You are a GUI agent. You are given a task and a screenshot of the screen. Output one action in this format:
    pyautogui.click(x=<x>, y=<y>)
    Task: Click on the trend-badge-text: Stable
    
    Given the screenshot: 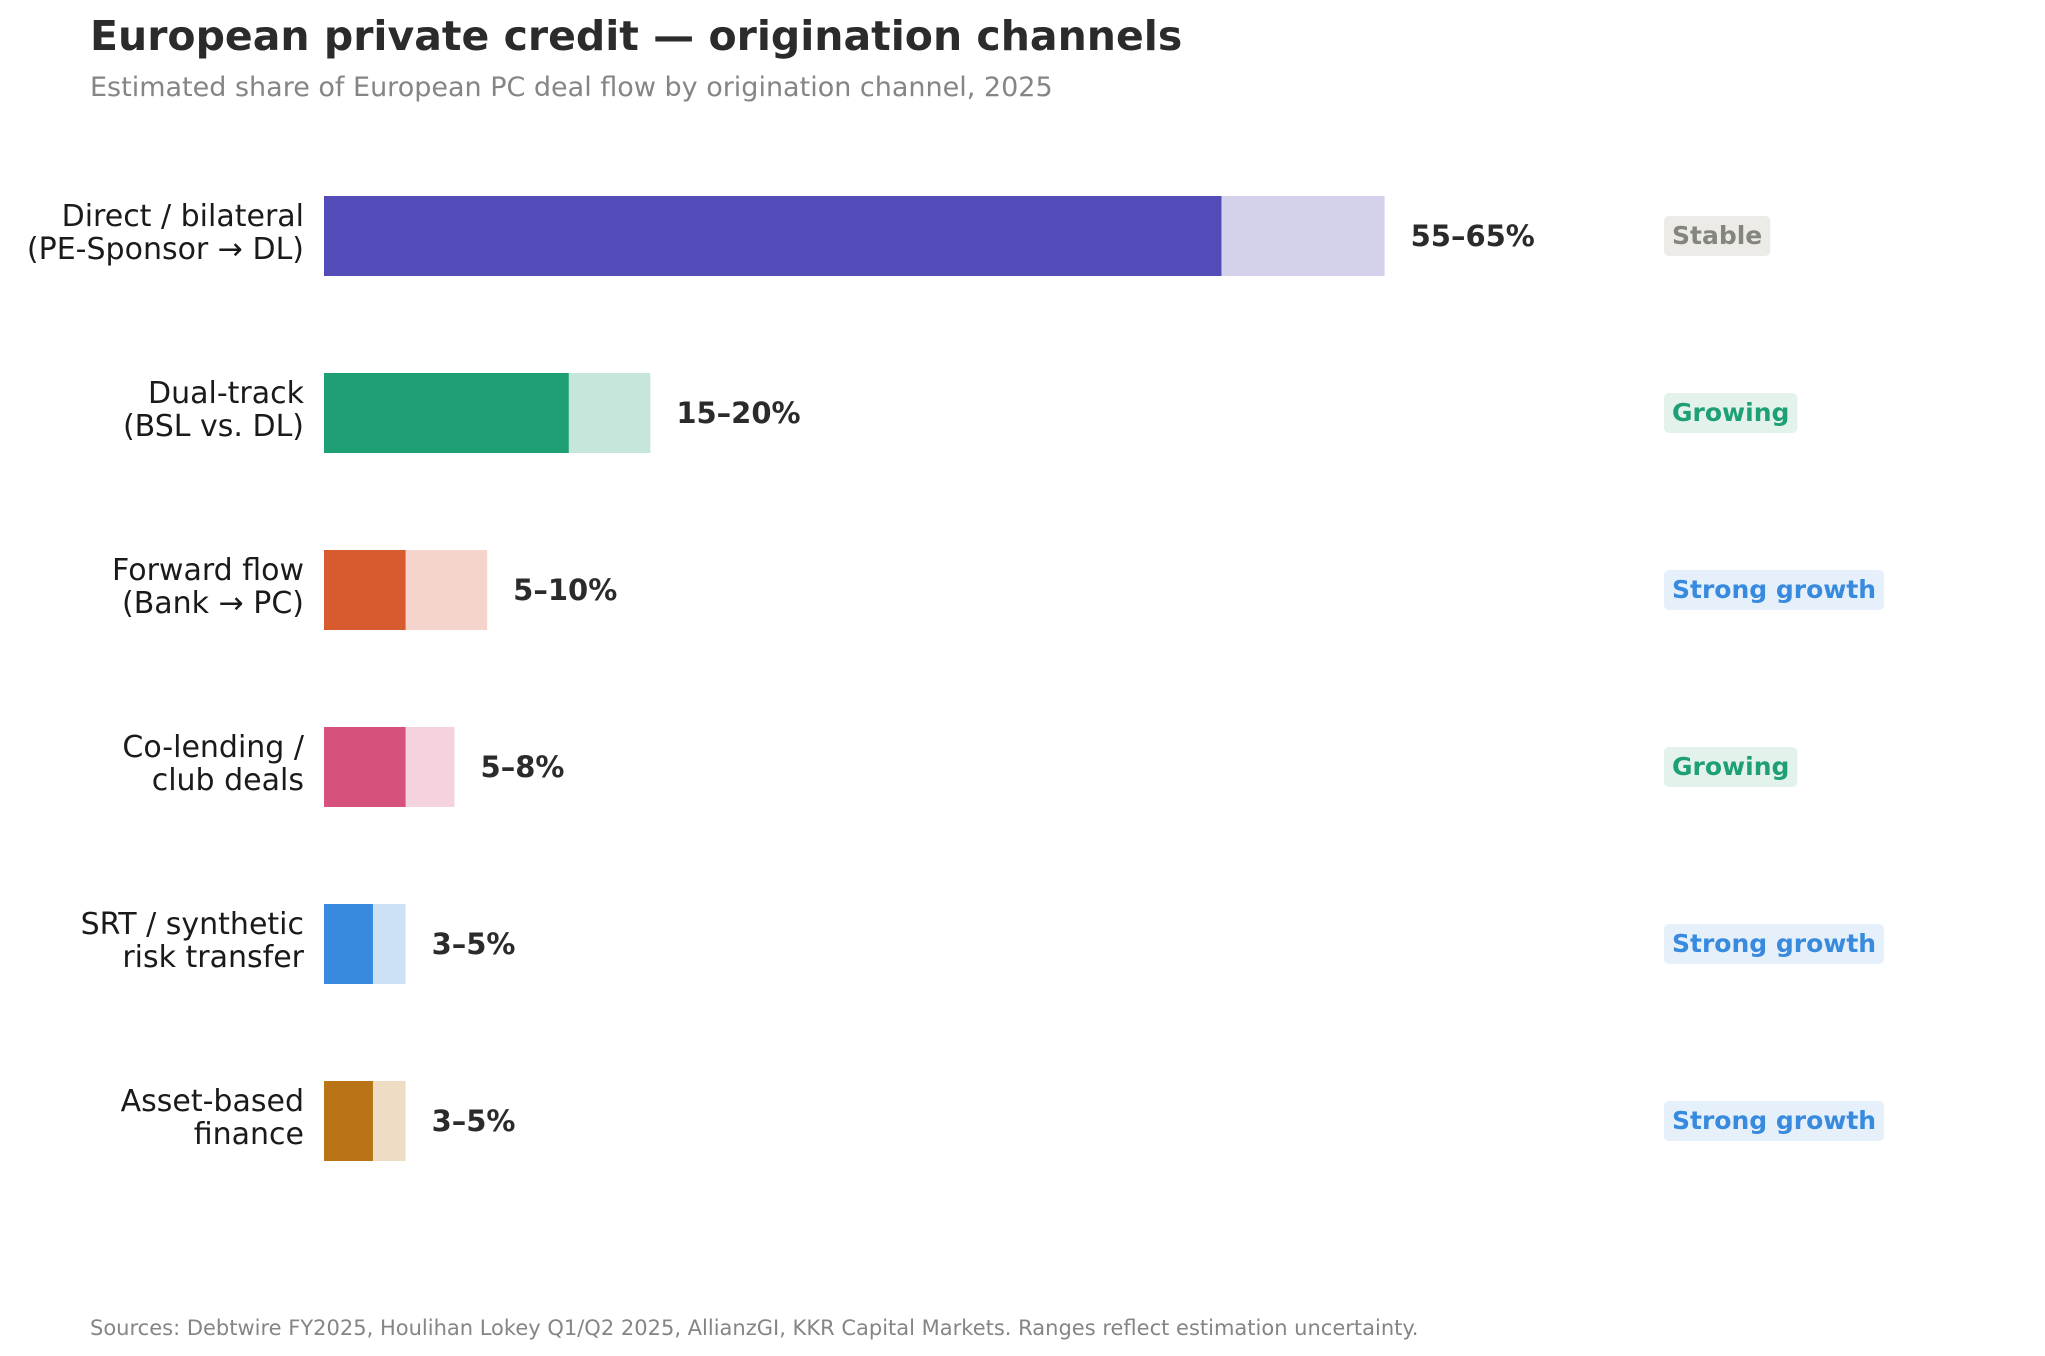 What is the action you would take?
    pyautogui.click(x=1717, y=235)
    